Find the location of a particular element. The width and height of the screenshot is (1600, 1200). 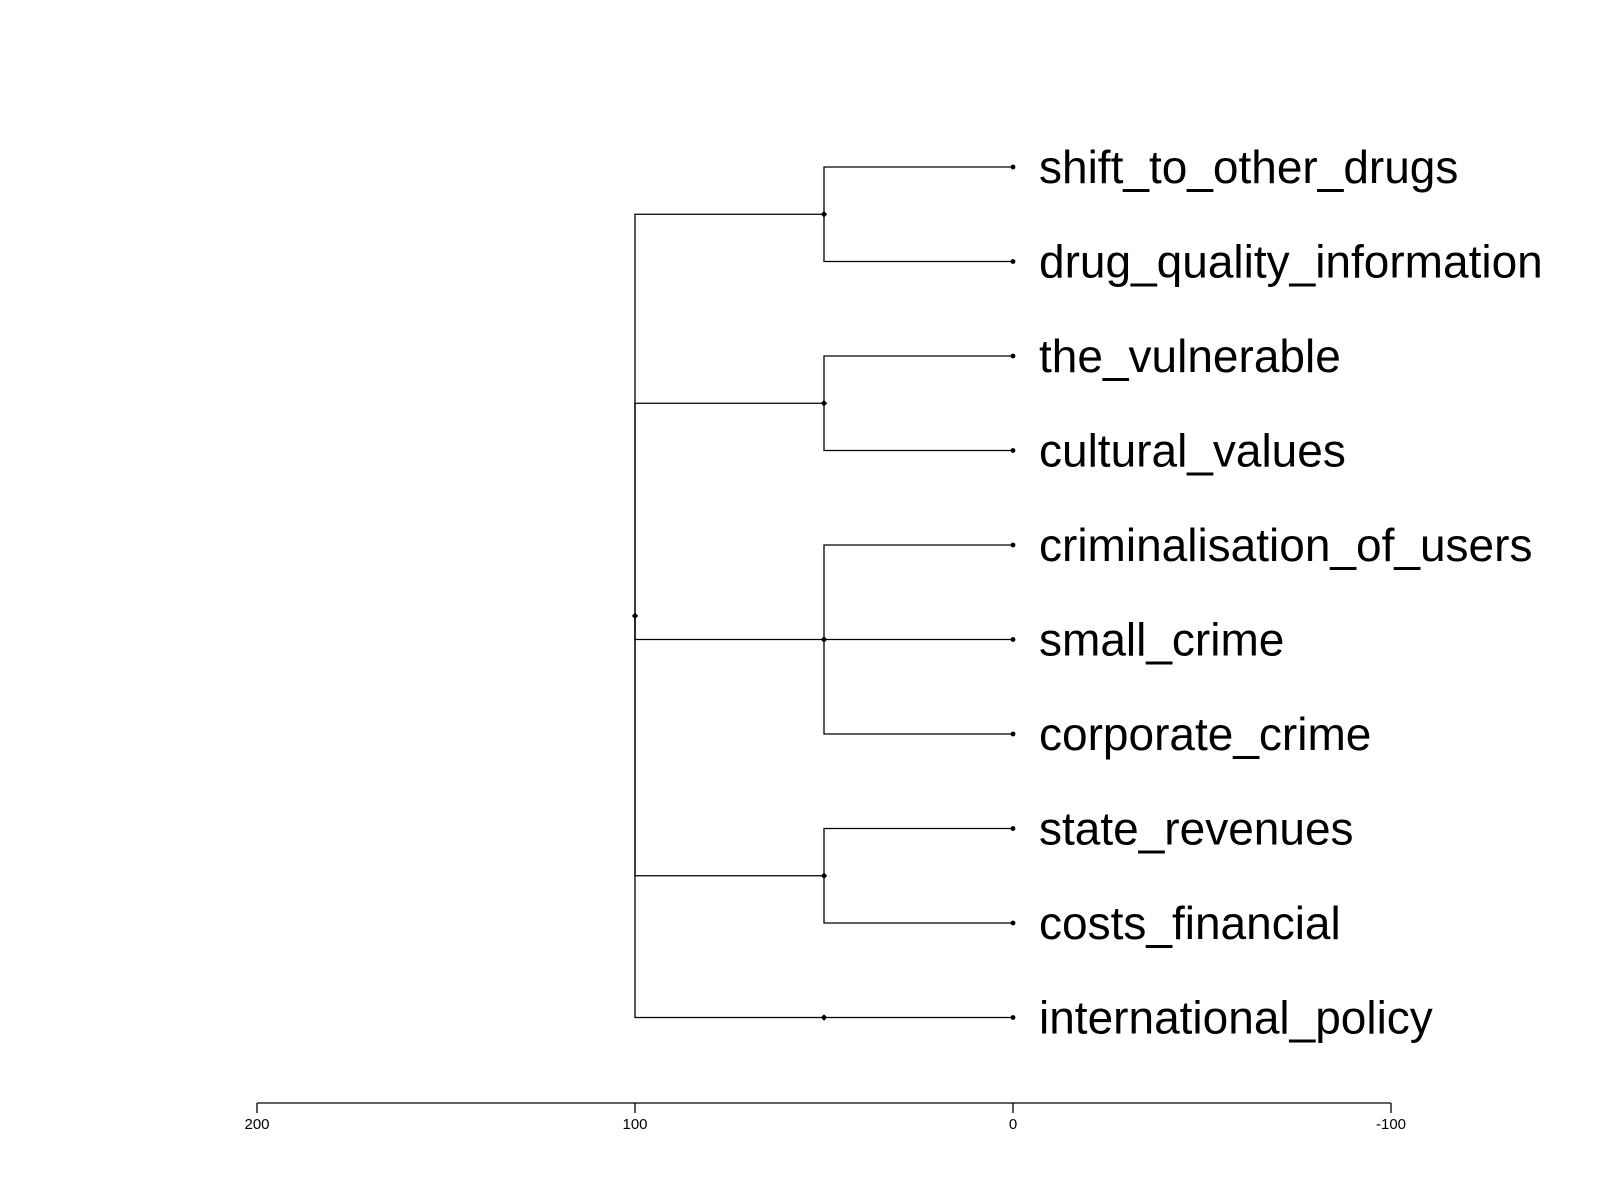

leaf-label: shift_to_other_drugs is located at coordinates (1248, 167).